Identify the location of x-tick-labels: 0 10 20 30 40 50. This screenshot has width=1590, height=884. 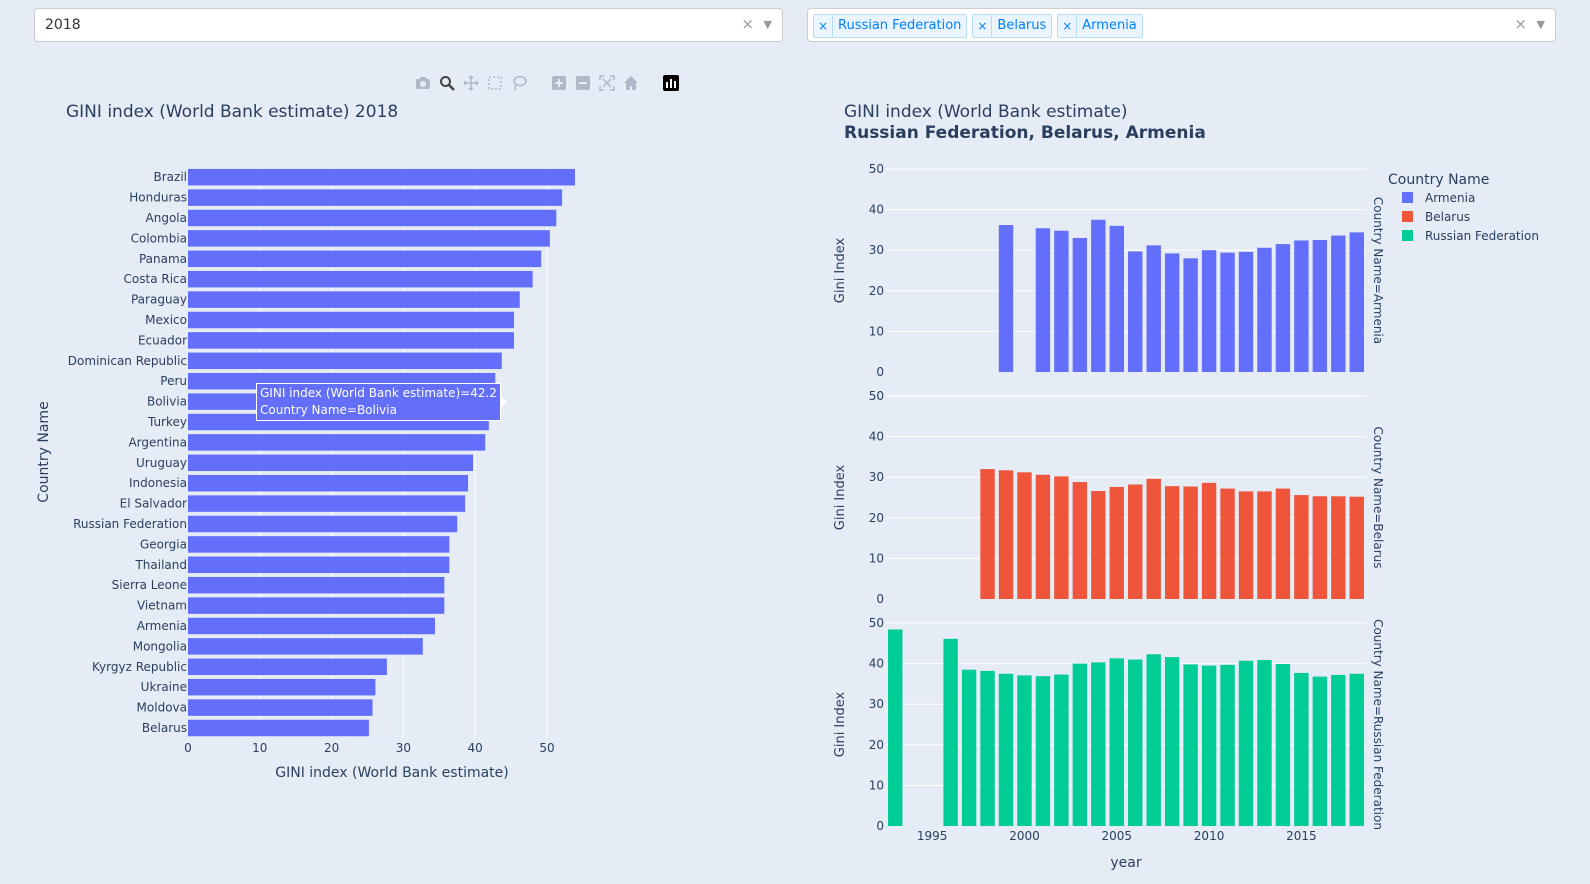
(369, 748).